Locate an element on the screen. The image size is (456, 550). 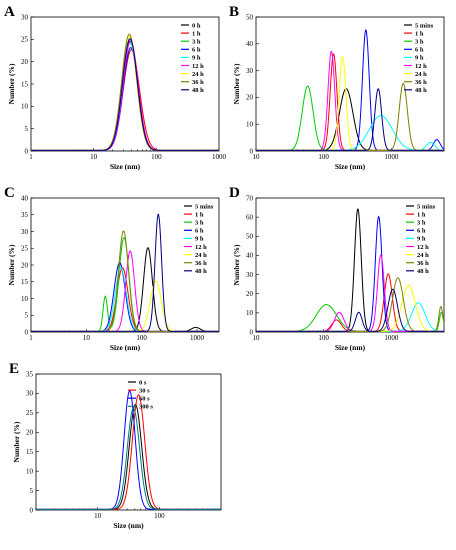
panel-c-xtick-label: 1 is located at coordinates (31, 338).